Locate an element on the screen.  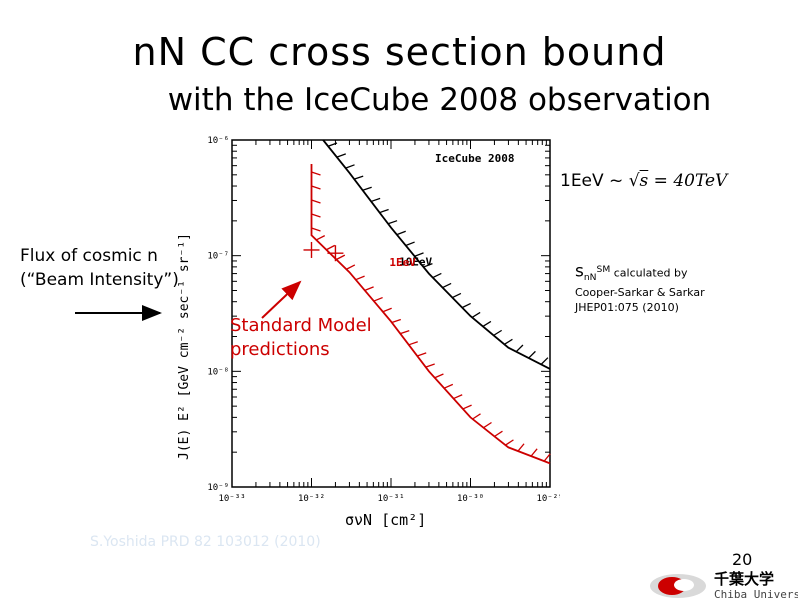
series-label-10EeV: 10EeV is located at coordinates (415, 262).